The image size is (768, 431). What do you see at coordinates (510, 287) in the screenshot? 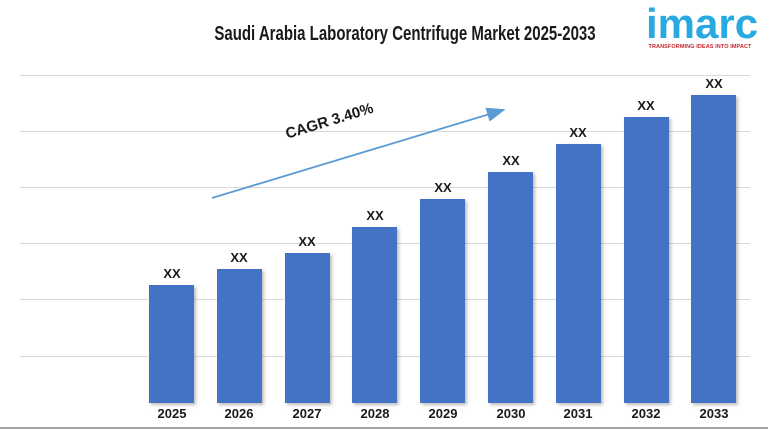
I see `bar-2030` at bounding box center [510, 287].